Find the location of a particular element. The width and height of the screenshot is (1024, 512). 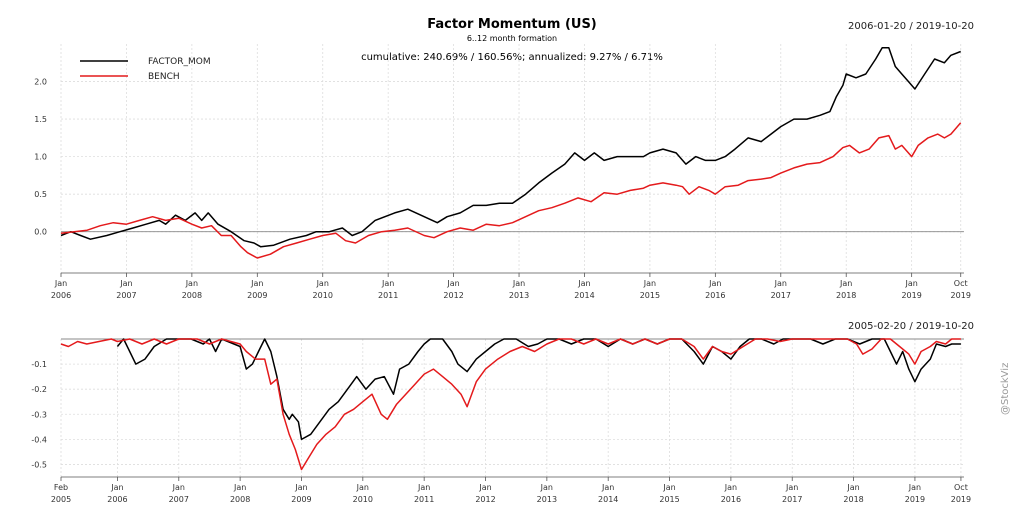

legend-label: FACTOR_MOM is located at coordinates (179, 62).